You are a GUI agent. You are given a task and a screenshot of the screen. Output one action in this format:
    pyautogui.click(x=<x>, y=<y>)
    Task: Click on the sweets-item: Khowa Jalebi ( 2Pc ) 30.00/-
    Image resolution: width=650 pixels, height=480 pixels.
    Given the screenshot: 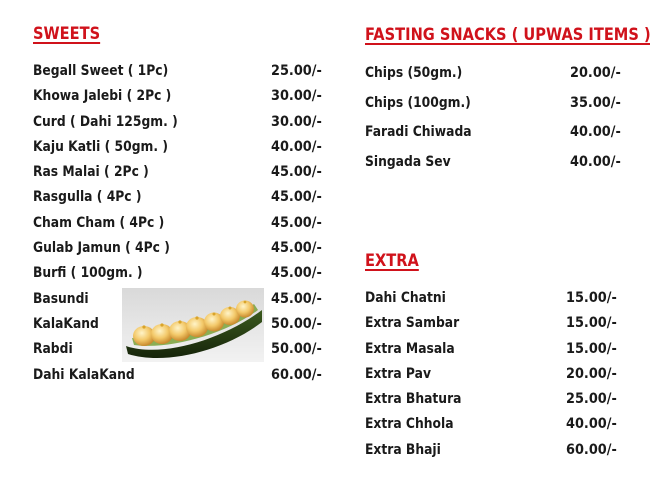 What is the action you would take?
    pyautogui.click(x=183, y=99)
    